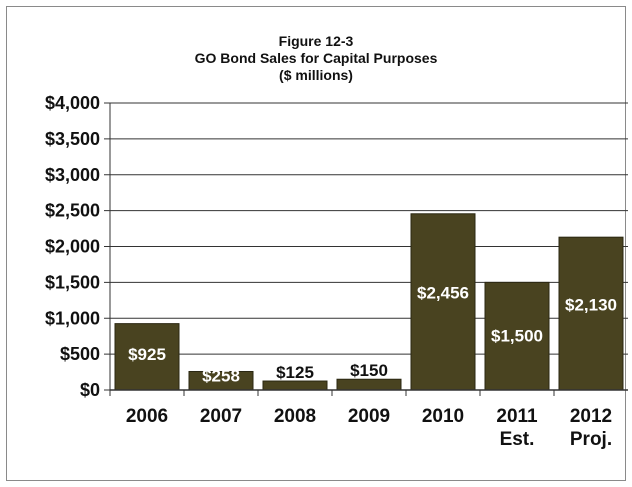 The width and height of the screenshot is (632, 487). What do you see at coordinates (517, 439) in the screenshot?
I see `x-tick-label: Est.` at bounding box center [517, 439].